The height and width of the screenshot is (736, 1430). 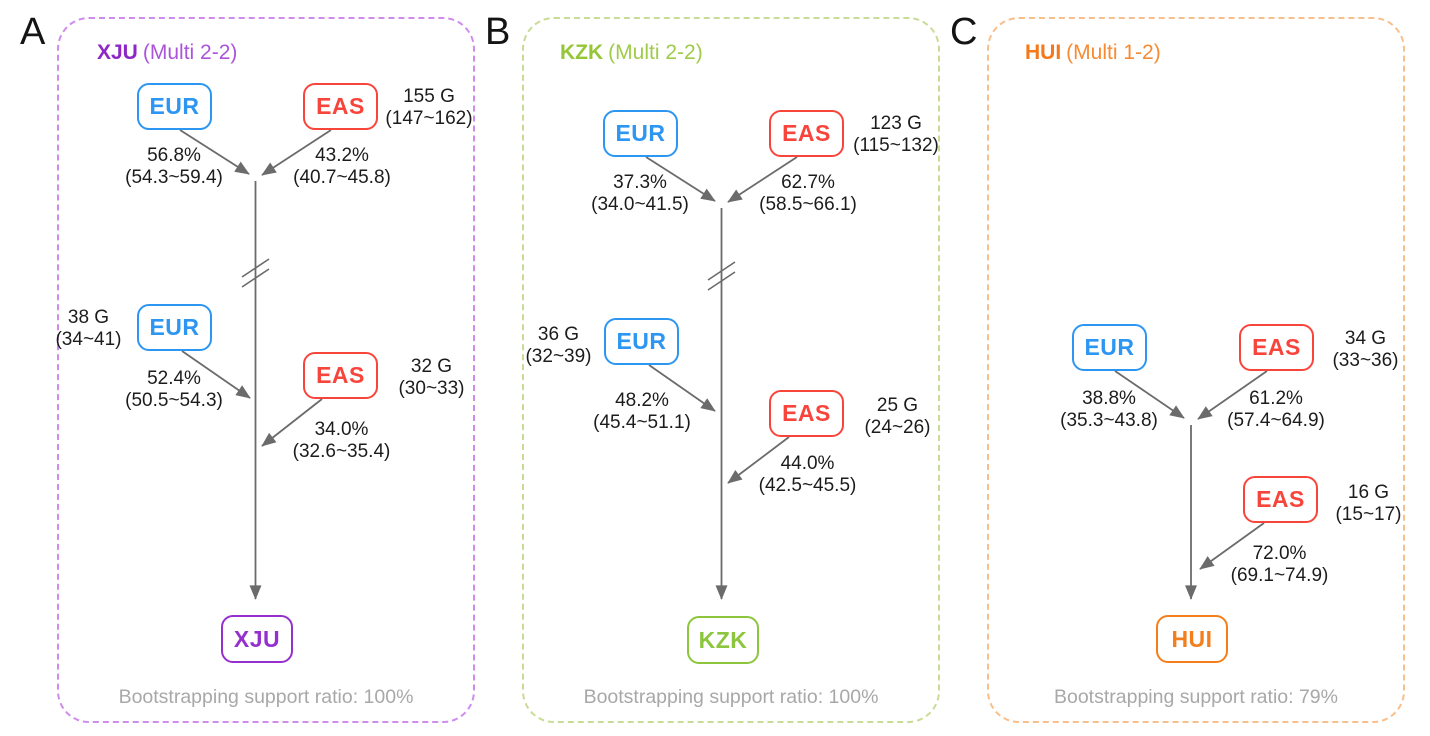 What do you see at coordinates (896, 145) in the screenshot?
I see `generation-ci: (115~132)` at bounding box center [896, 145].